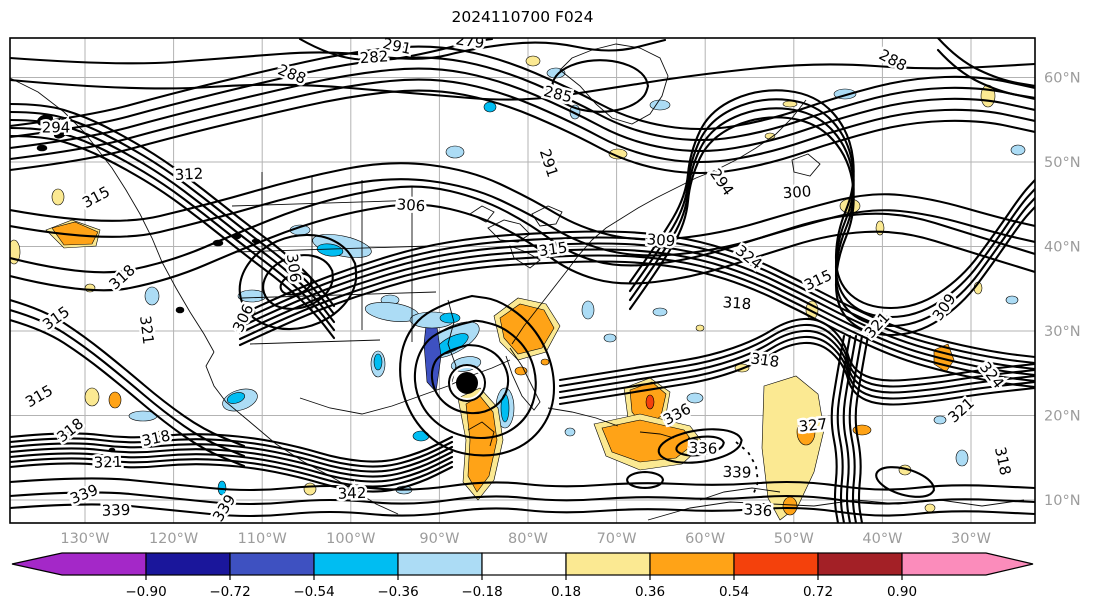 This screenshot has width=1105, height=615. Describe the element at coordinates (1062, 290) in the screenshot. I see `y-axis-tick-labels: 60°N 50°N 40°N 30°N 20°N 10°N` at that location.